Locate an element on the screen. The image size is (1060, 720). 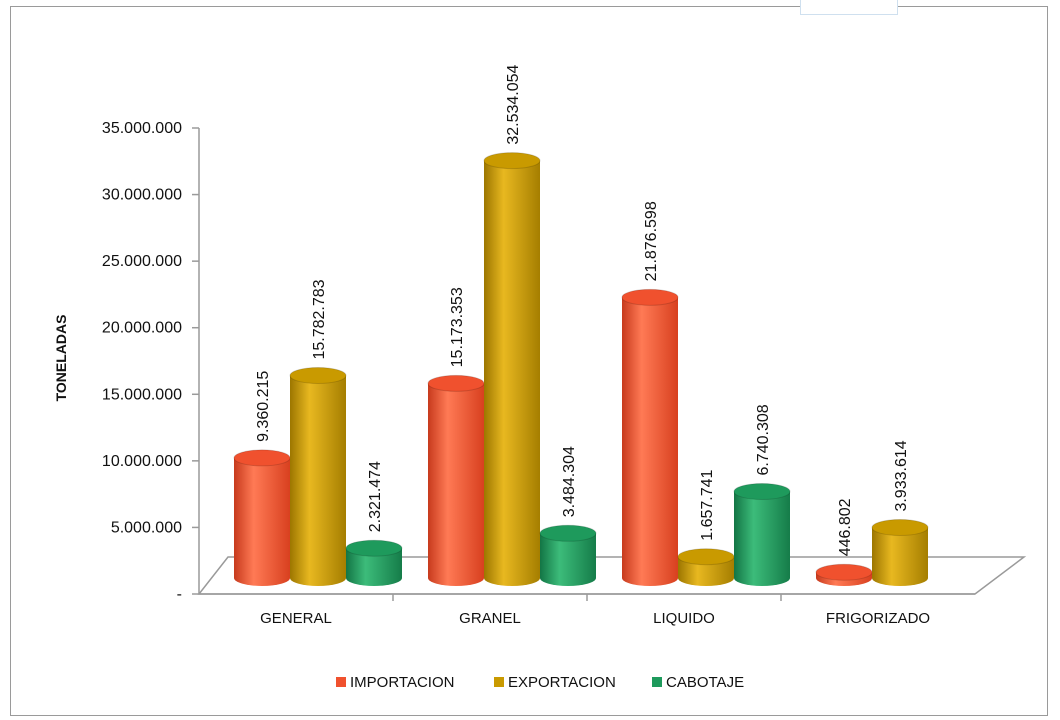
legend-label: CABOTAJE is located at coordinates (705, 682).